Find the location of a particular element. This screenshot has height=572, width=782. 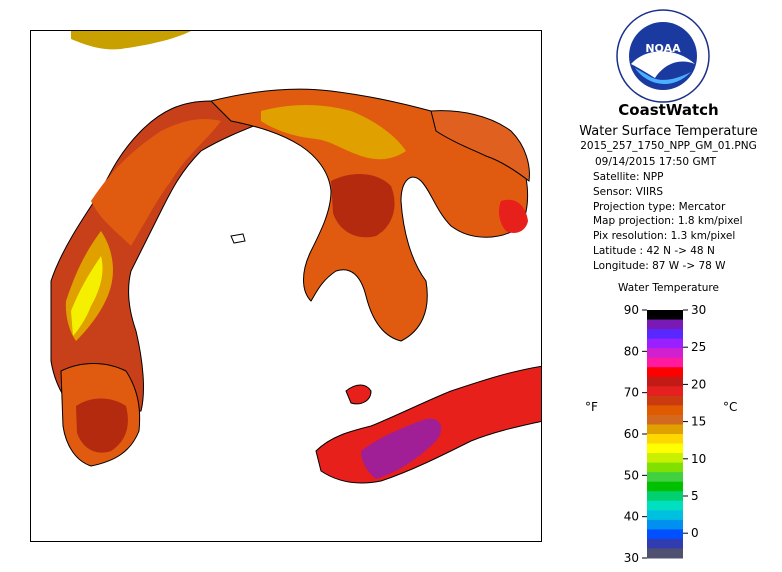

color-swatches is located at coordinates (665, 434).